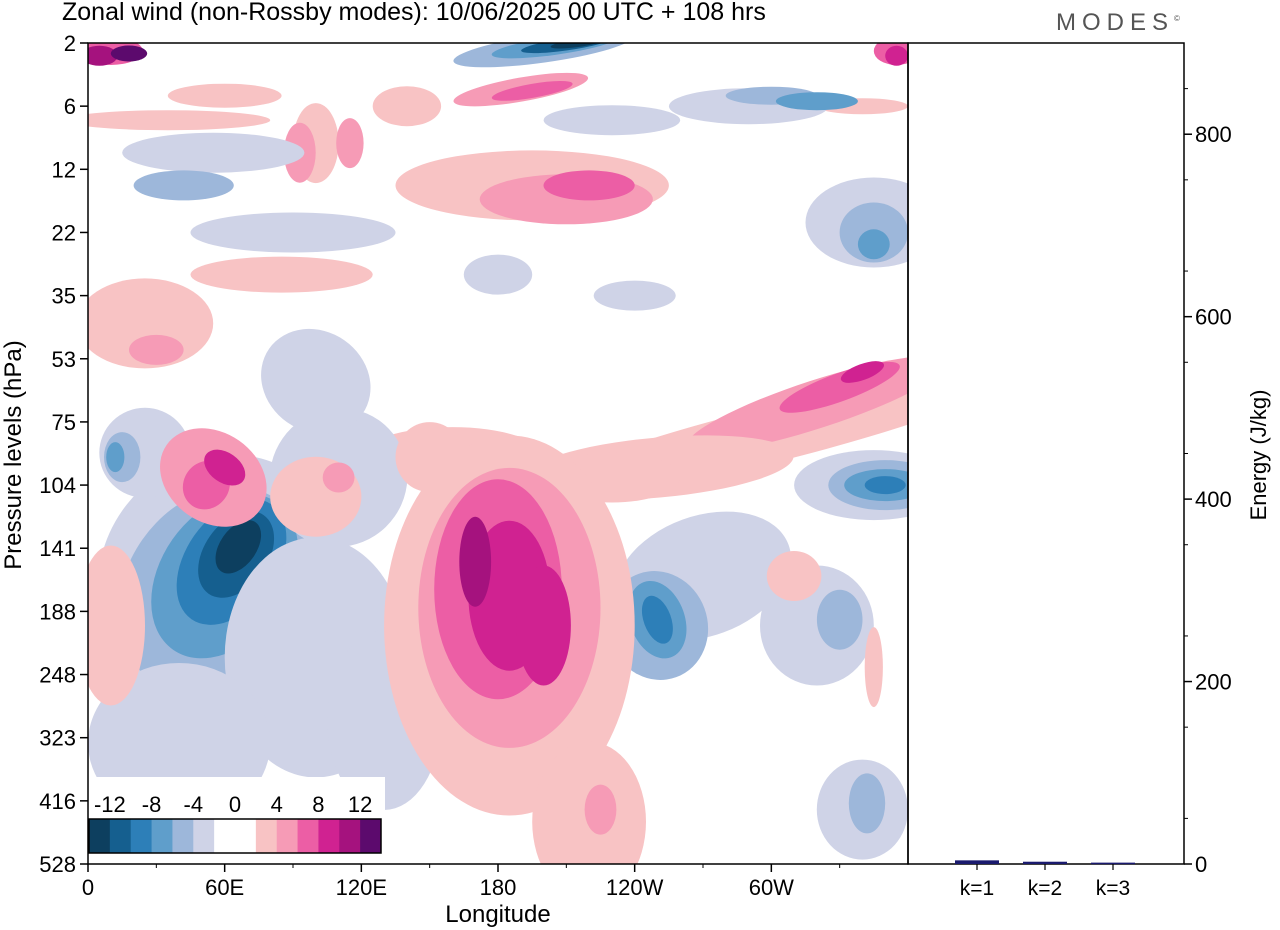  What do you see at coordinates (1258, 455) in the screenshot?
I see `energy-axis-label: Energy (J/kg)` at bounding box center [1258, 455].